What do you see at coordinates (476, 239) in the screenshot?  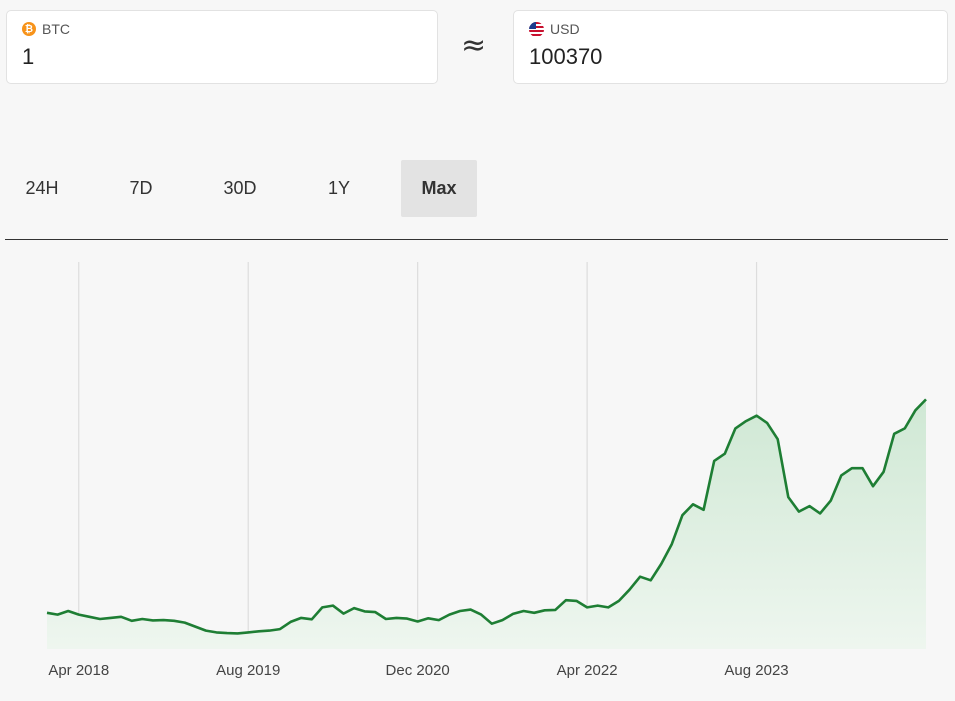 I see `tabs-divider` at bounding box center [476, 239].